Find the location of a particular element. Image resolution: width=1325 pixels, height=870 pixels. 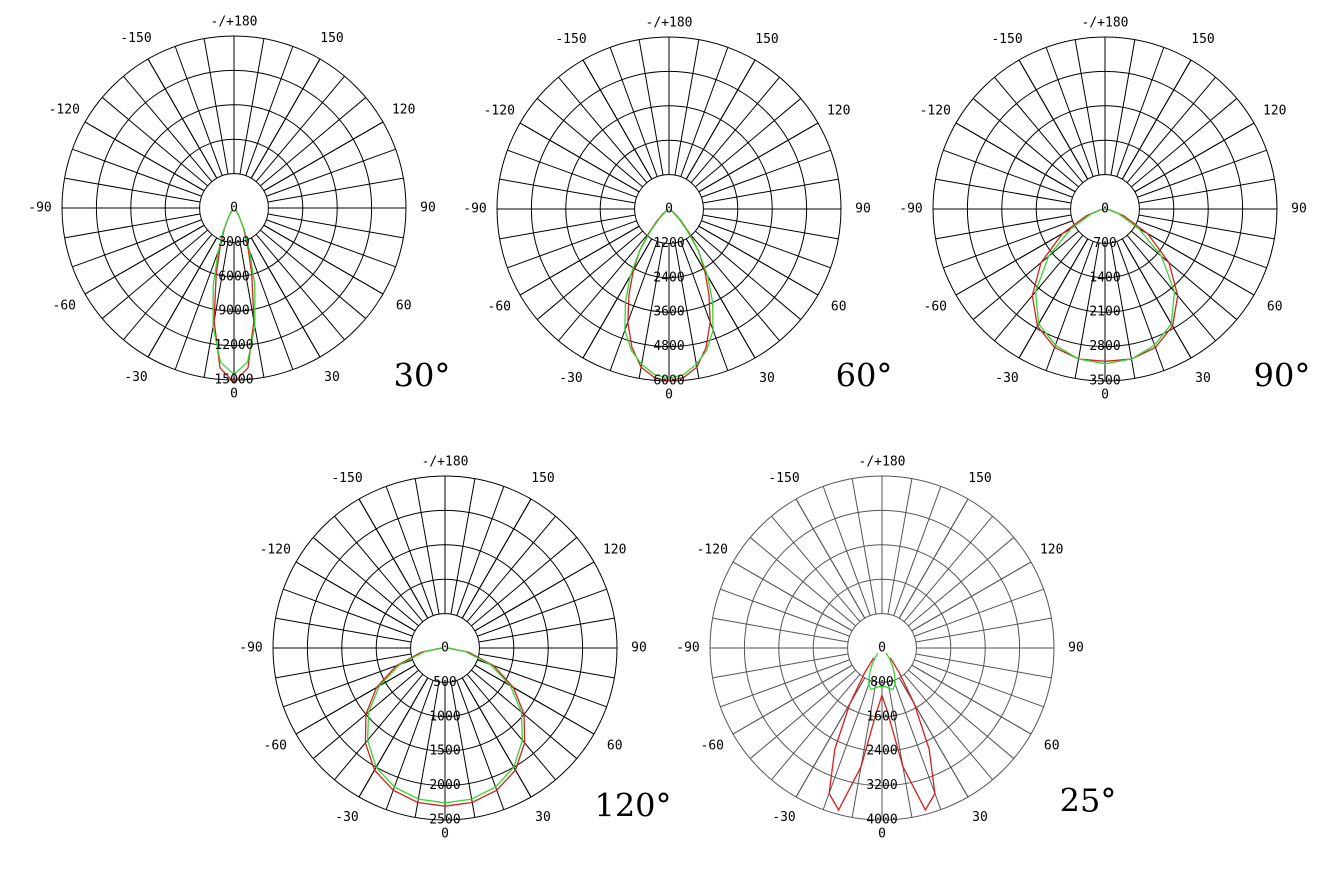

radial-tick-label: 2000 is located at coordinates (444, 785).